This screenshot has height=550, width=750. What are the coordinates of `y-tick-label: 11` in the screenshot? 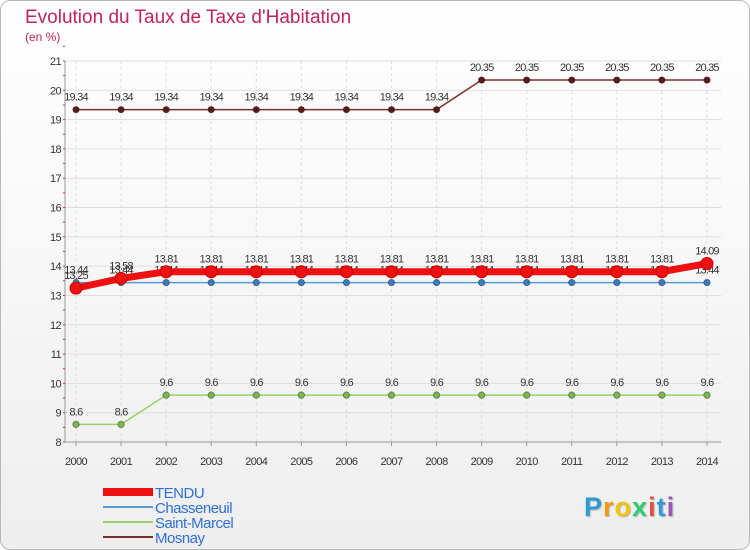 It's located at (56, 355).